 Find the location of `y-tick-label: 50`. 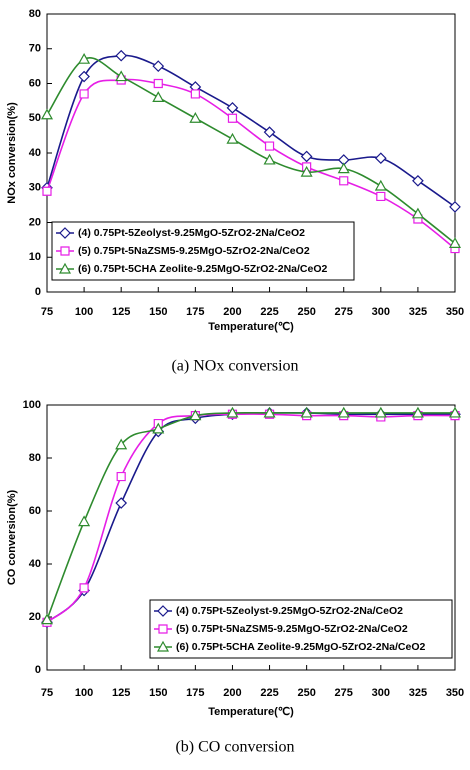

y-tick-label: 50 is located at coordinates (35, 118).